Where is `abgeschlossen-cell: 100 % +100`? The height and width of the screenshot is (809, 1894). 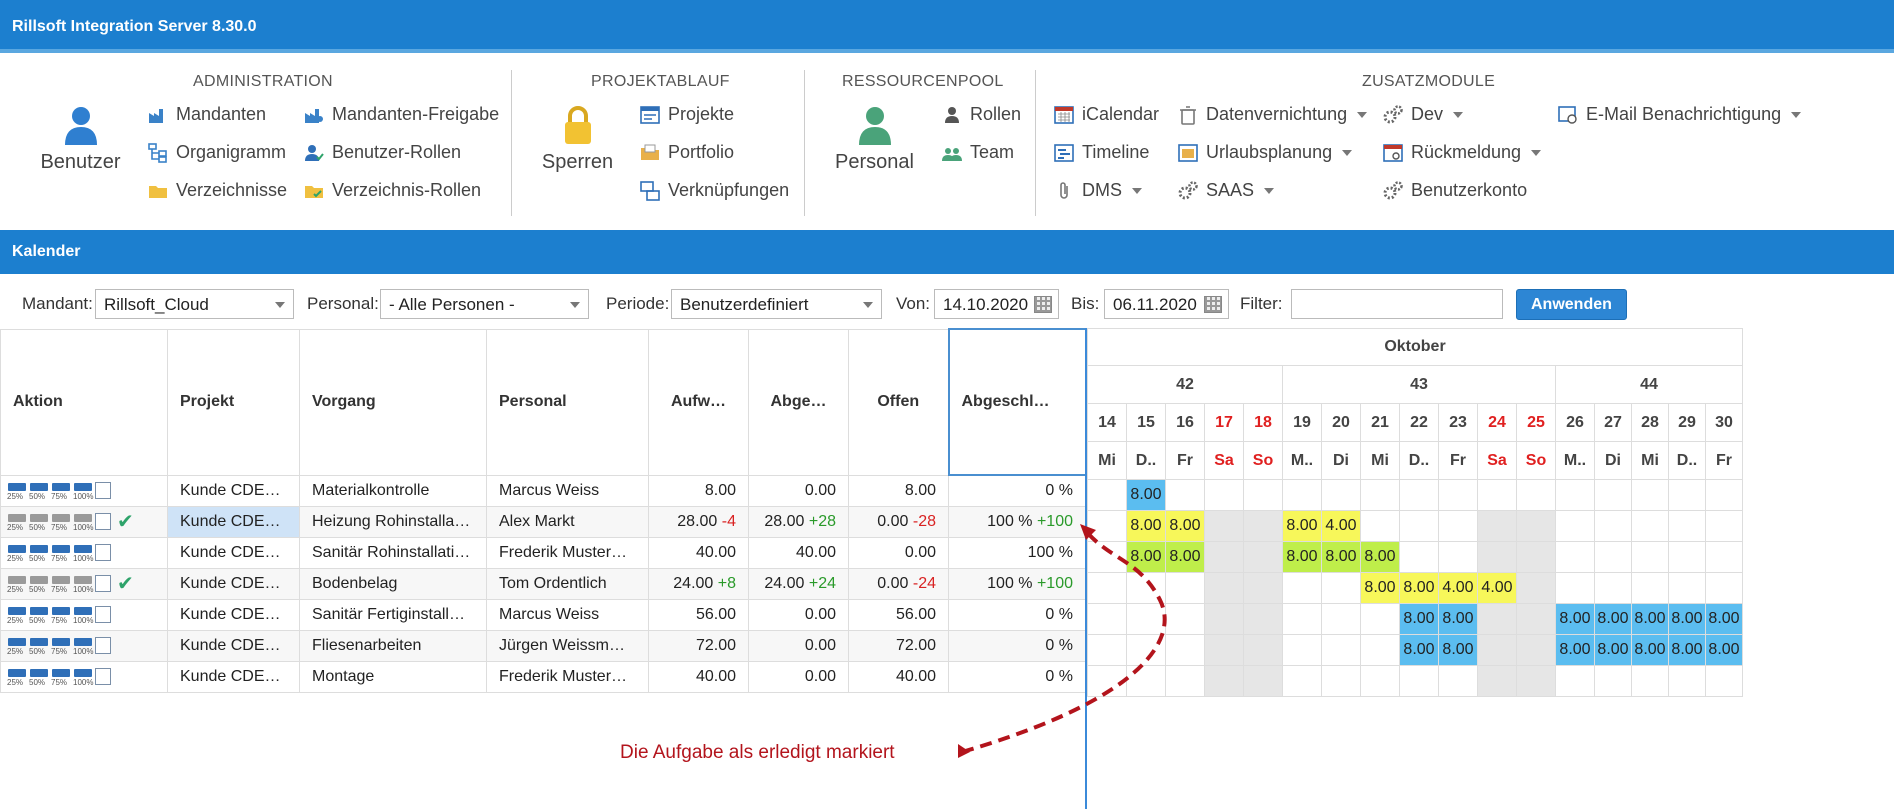 abgeschlossen-cell: 100 % +100 is located at coordinates (1017, 583).